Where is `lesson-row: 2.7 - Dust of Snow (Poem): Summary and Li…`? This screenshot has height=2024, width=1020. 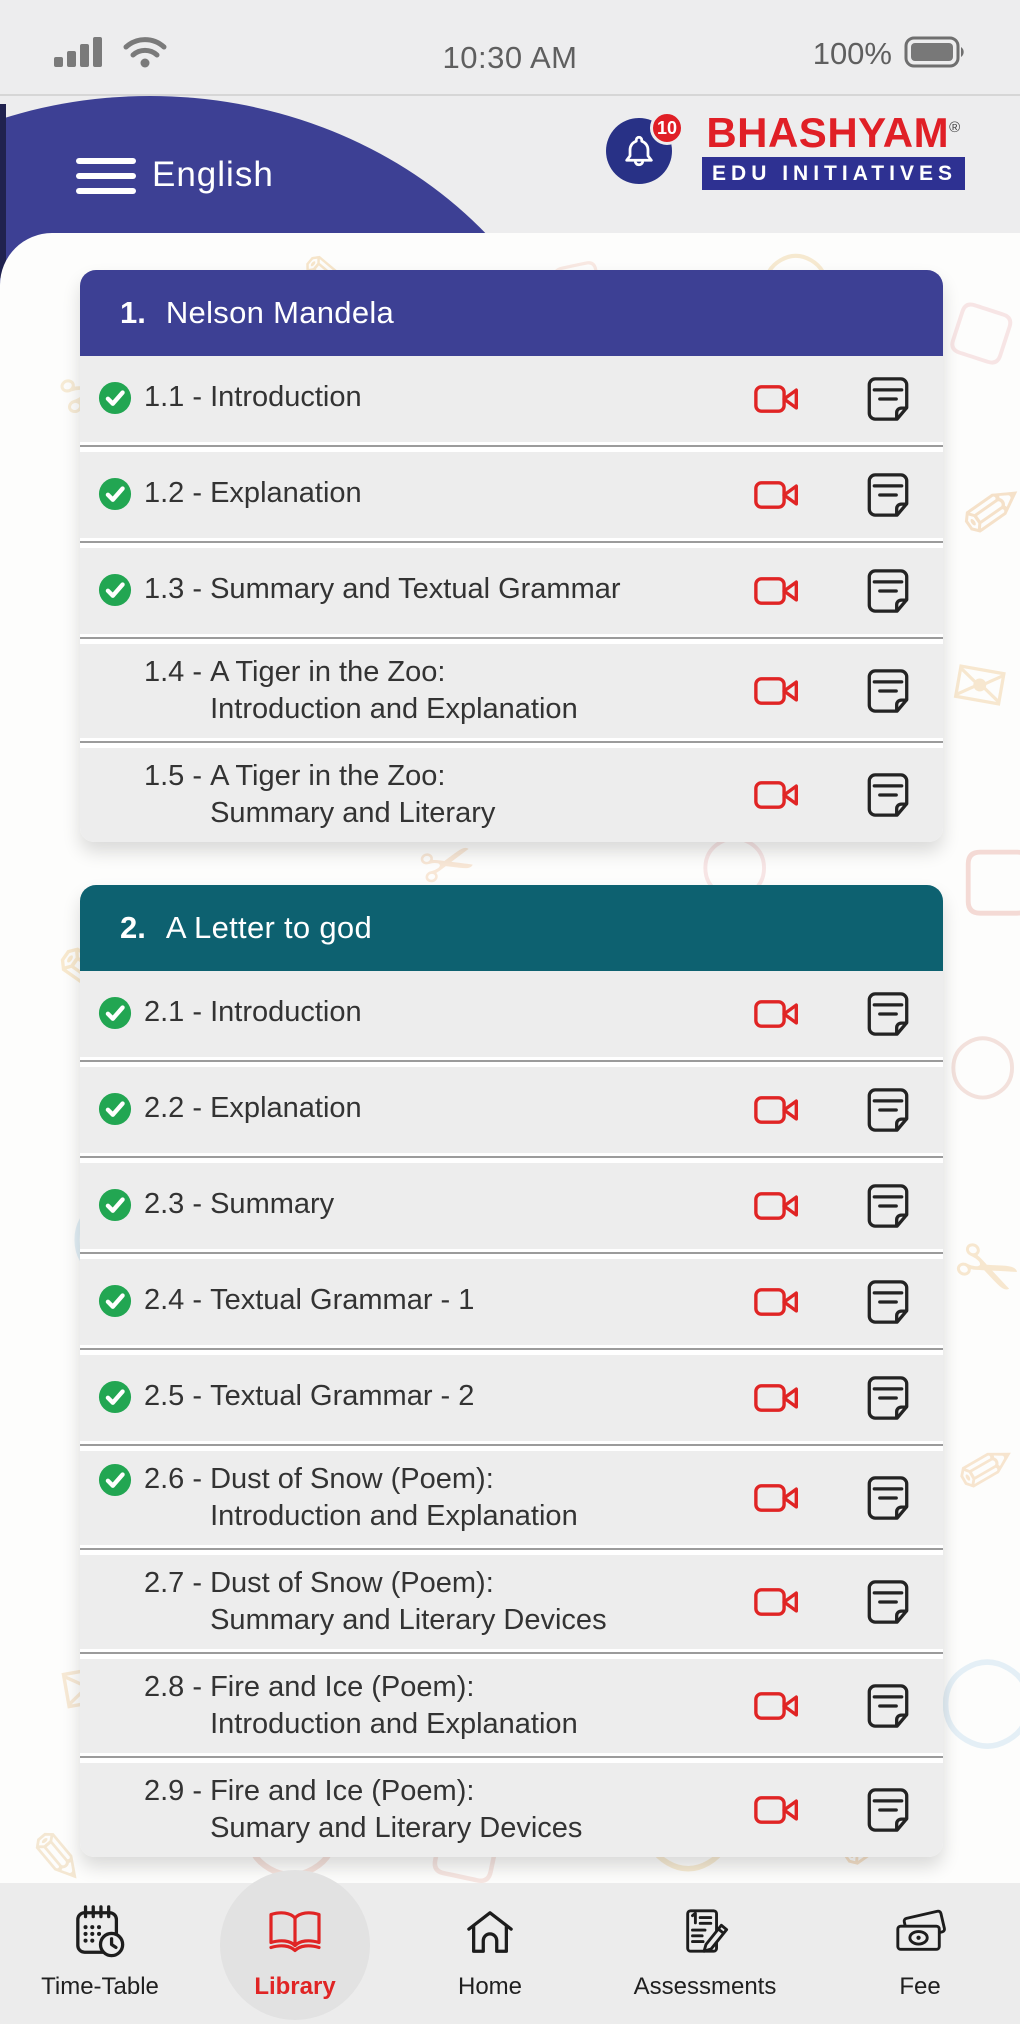
lesson-row: 2.7 - Dust of Snow (Poem): Summary and Li… is located at coordinates (511, 1602).